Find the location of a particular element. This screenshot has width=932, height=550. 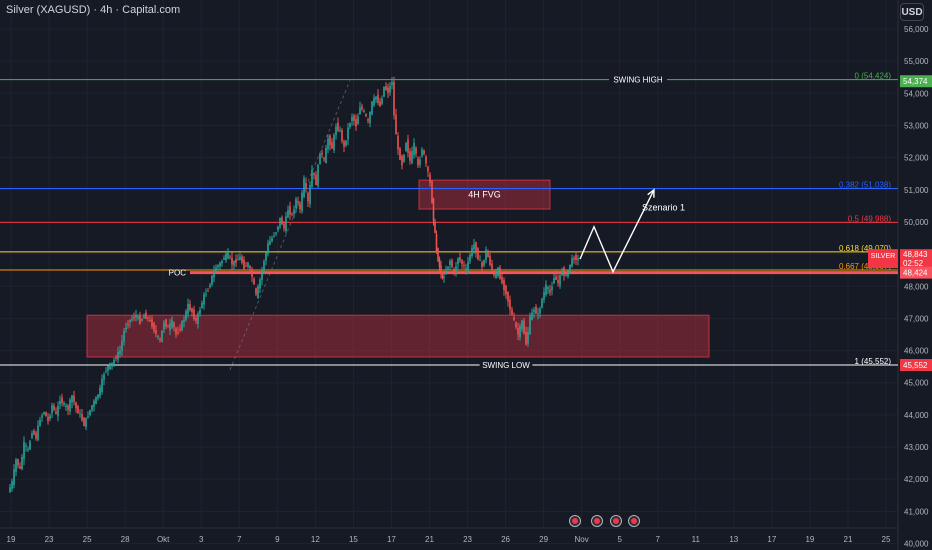

trend-guide-line is located at coordinates (290, 225).